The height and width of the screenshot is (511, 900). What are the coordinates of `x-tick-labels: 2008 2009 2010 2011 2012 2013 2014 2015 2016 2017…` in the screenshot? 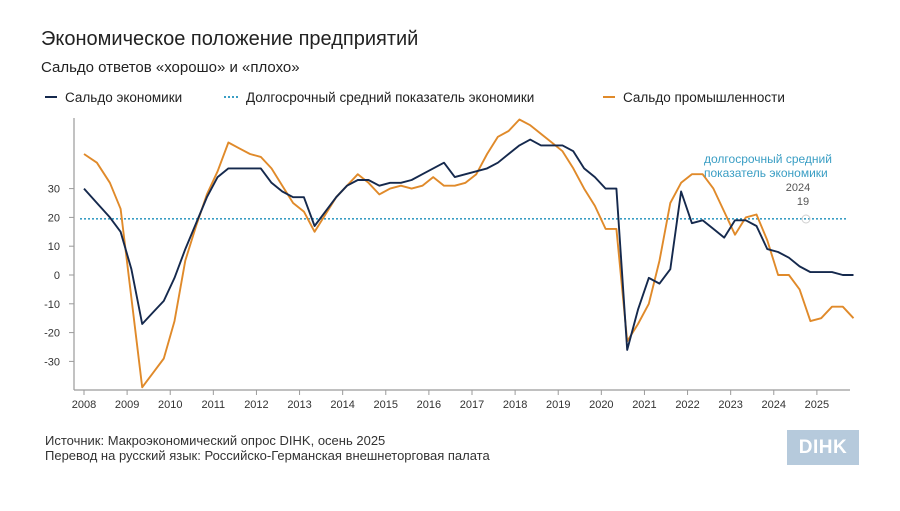 It's located at (450, 405).